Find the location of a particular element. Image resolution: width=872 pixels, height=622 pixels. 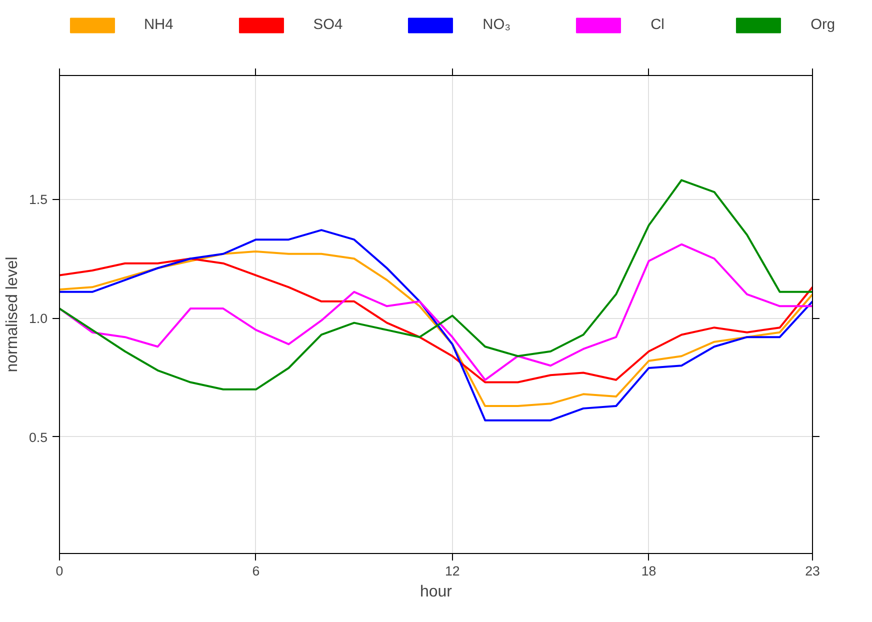

legend-label: Cl is located at coordinates (658, 25).